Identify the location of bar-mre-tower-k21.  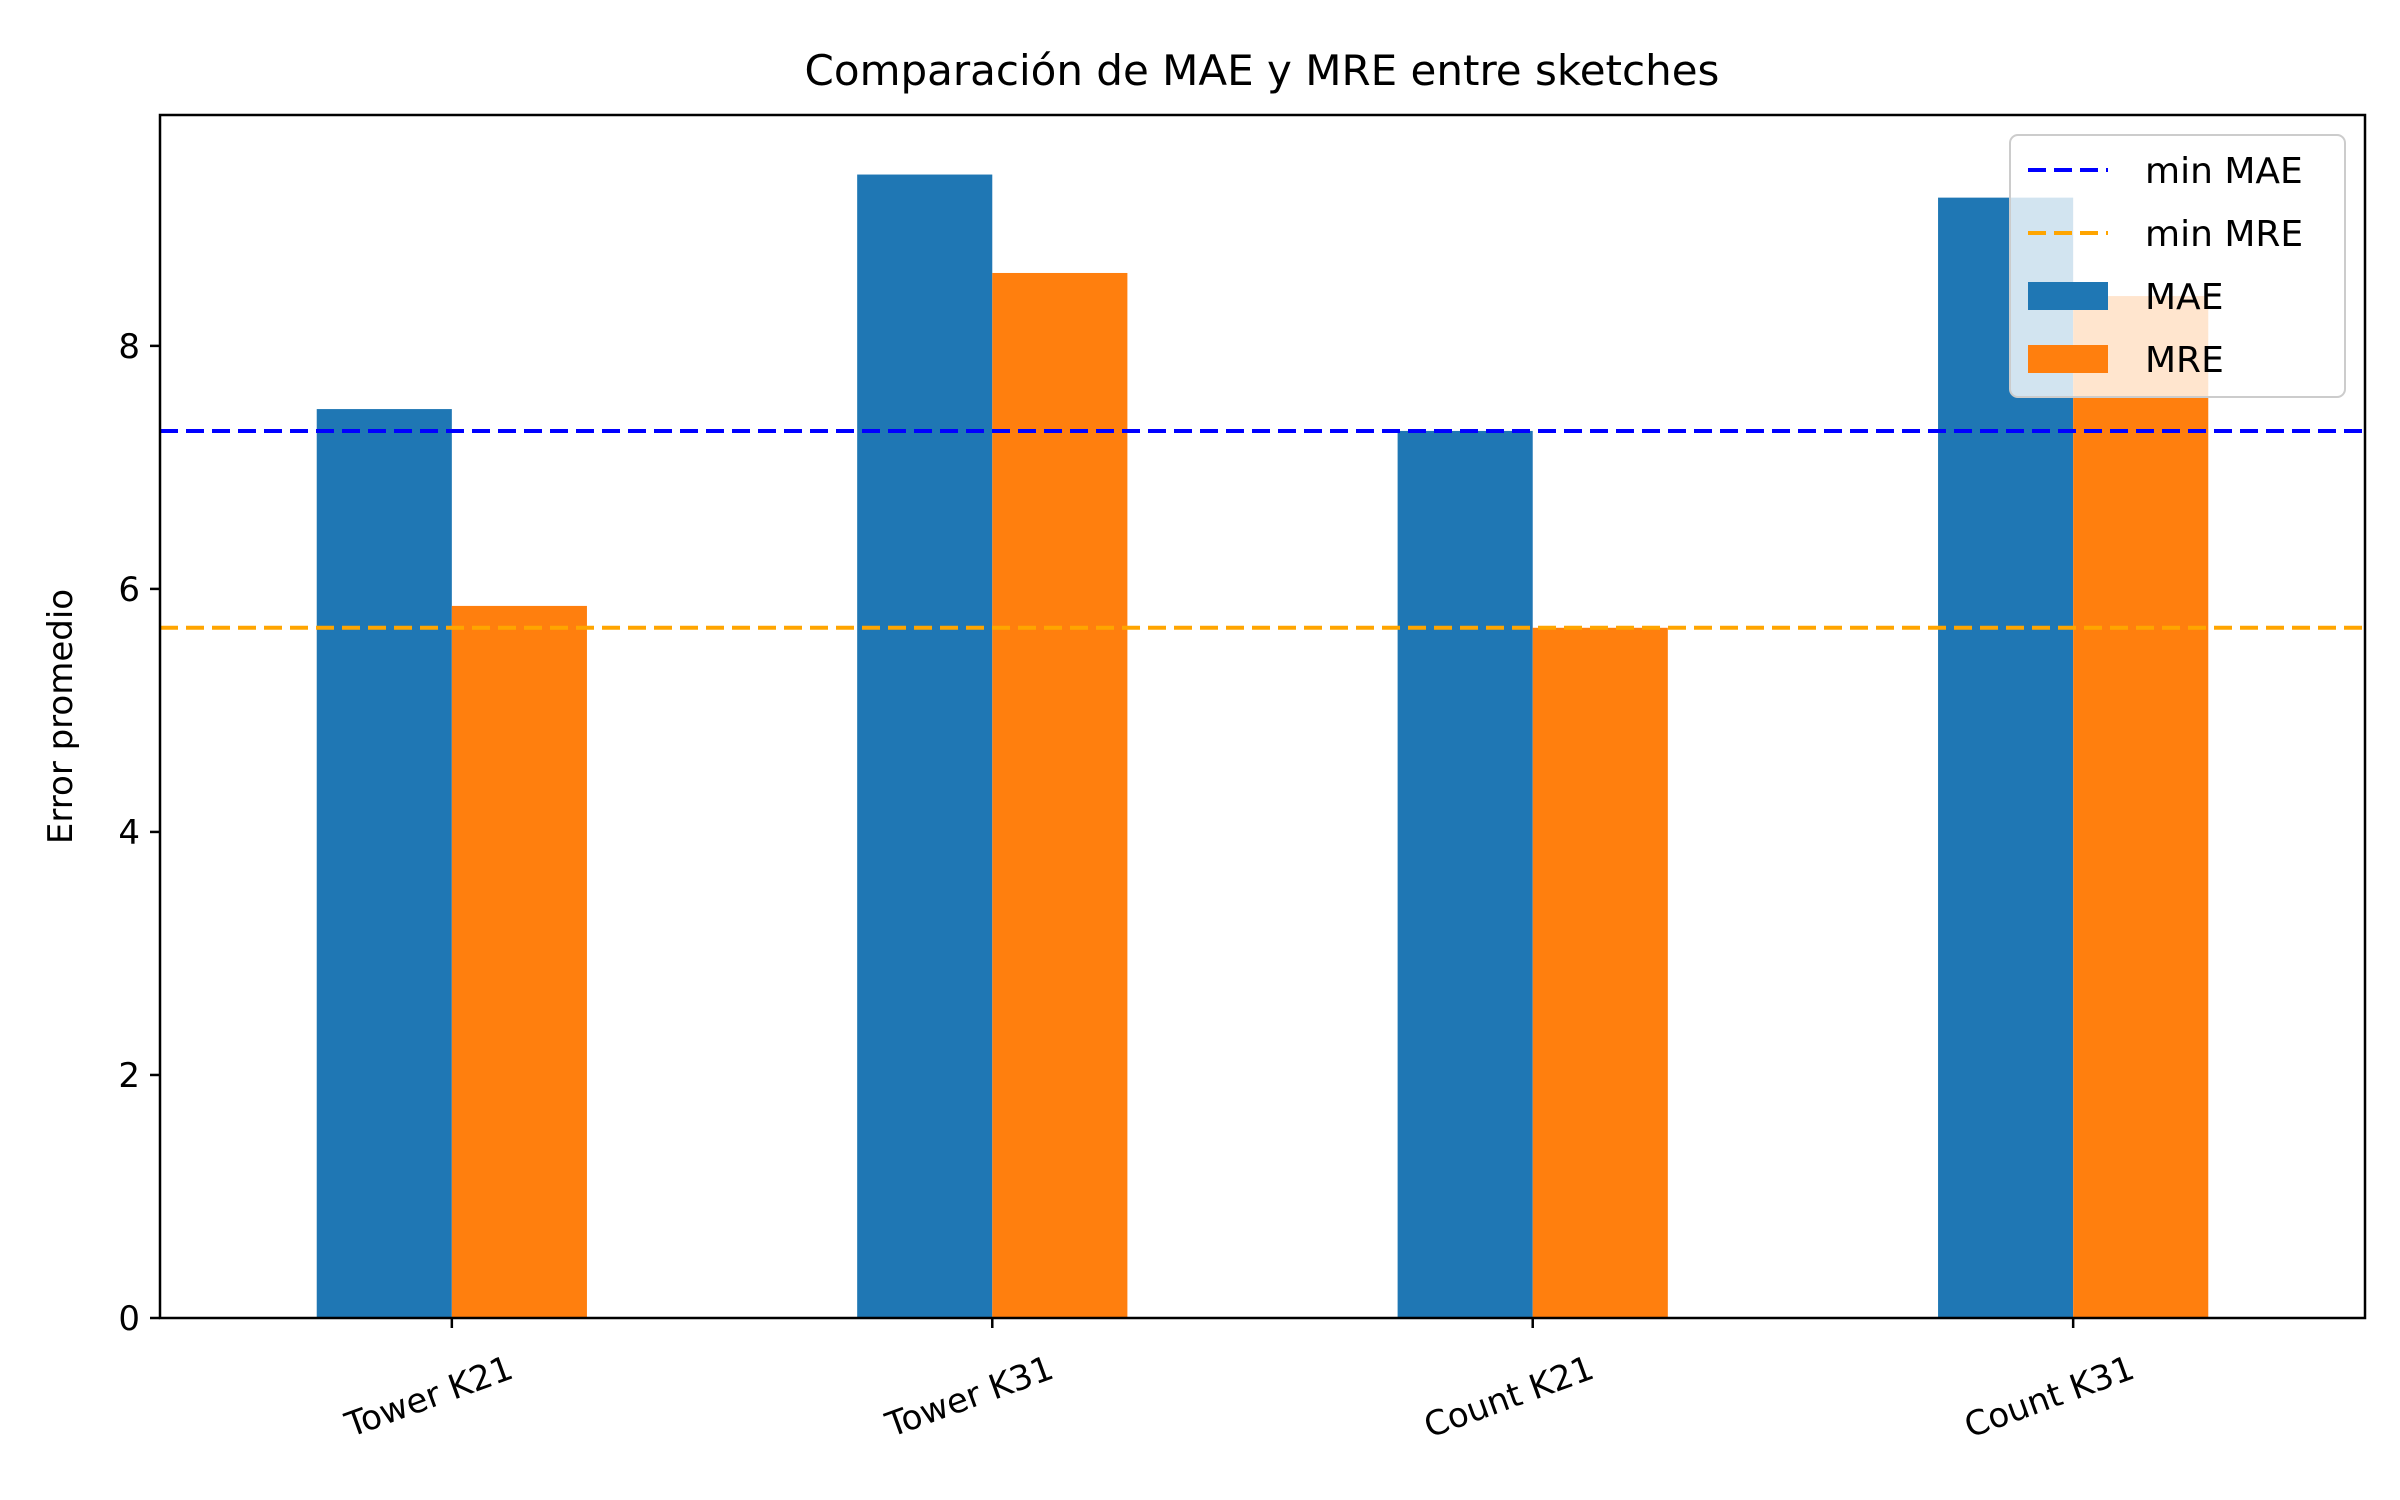
(519, 961).